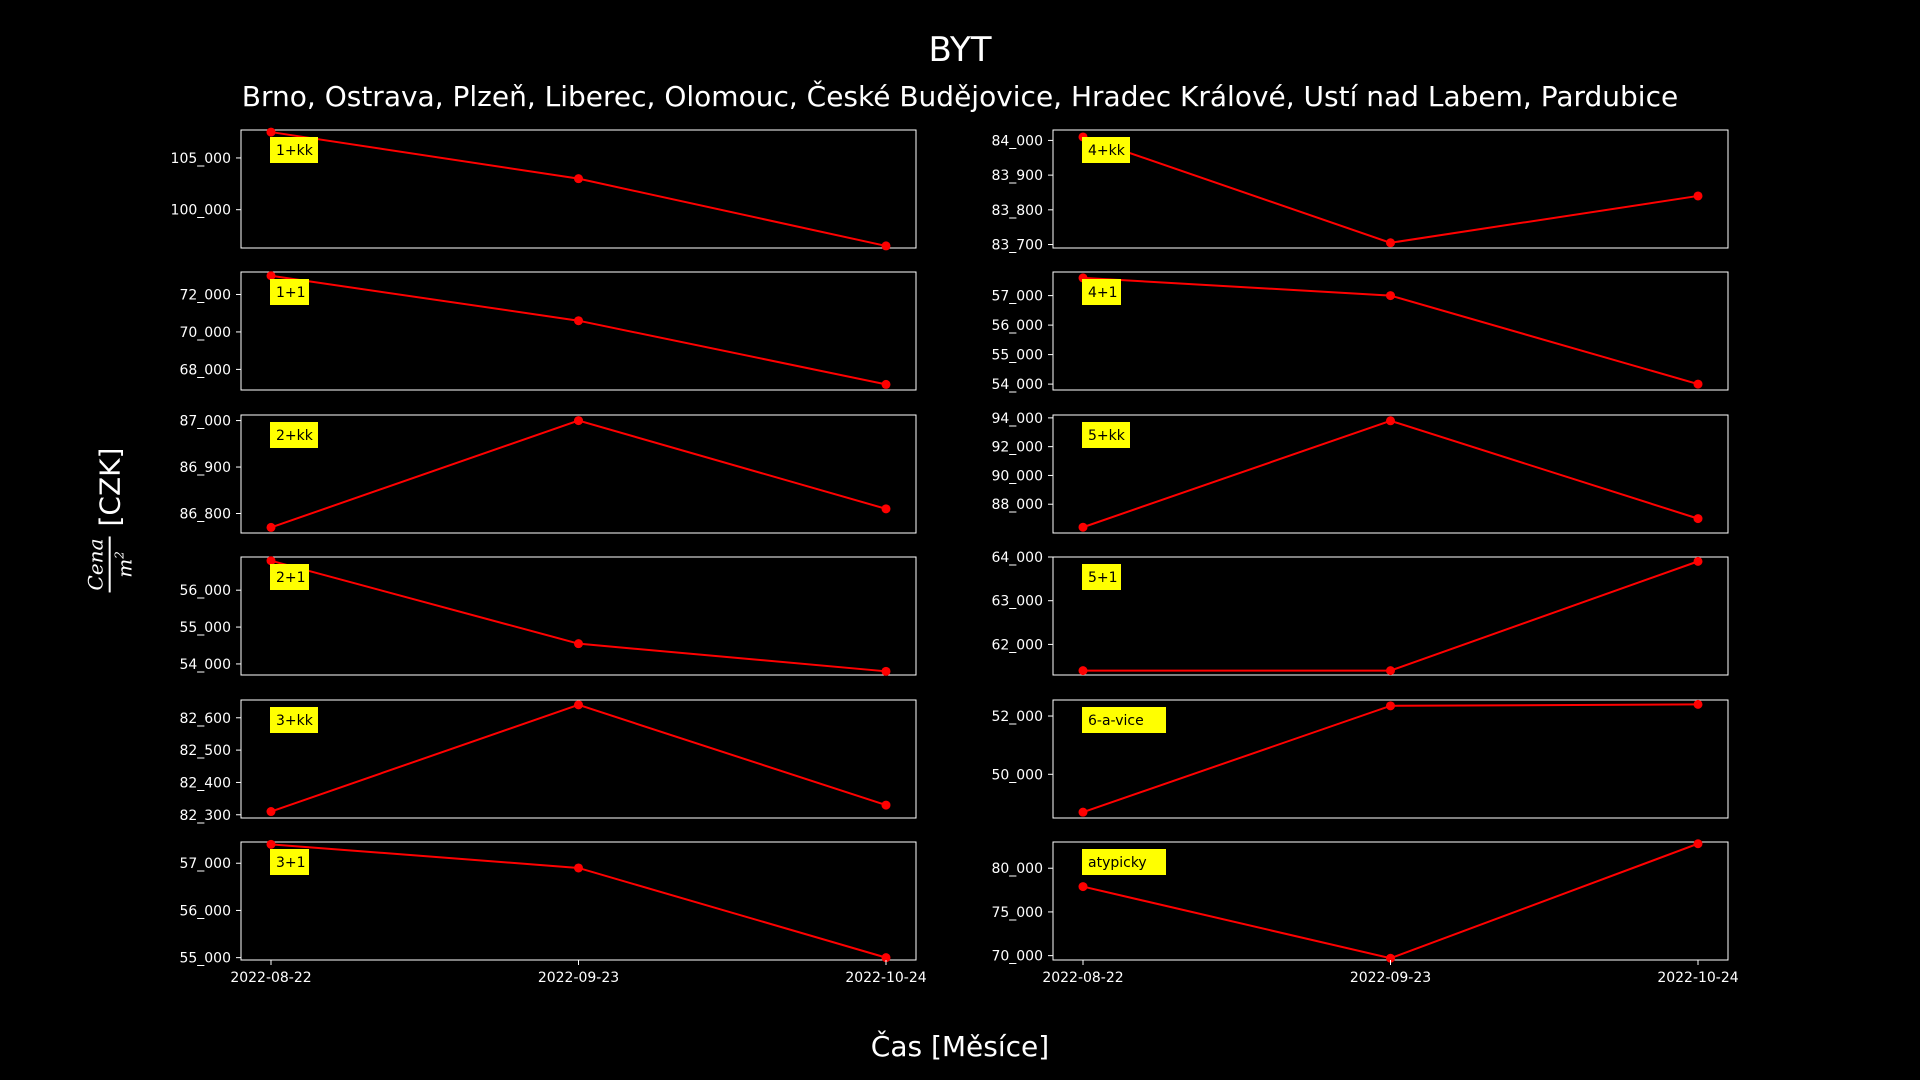 The width and height of the screenshot is (1920, 1080). Describe the element at coordinates (578, 978) in the screenshot. I see `x-tick-label-3-1: 2022-09-23` at that location.